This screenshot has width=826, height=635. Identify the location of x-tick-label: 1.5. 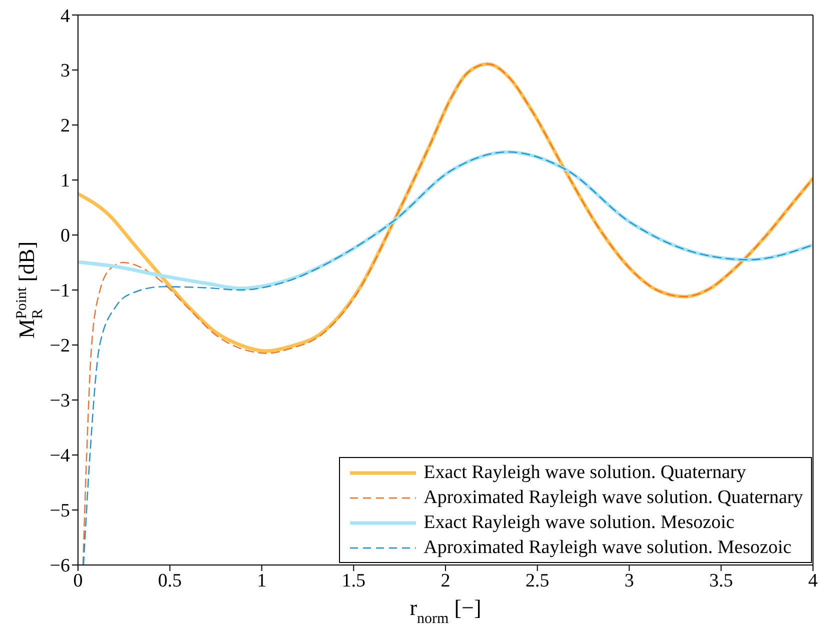
(354, 581).